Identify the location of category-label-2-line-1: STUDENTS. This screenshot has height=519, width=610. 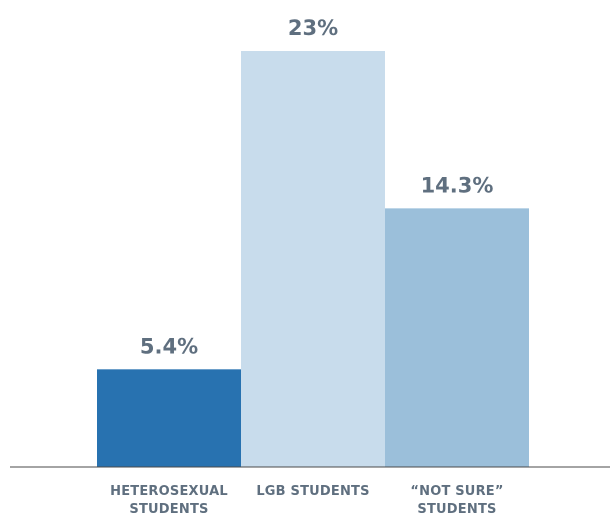
(456, 509).